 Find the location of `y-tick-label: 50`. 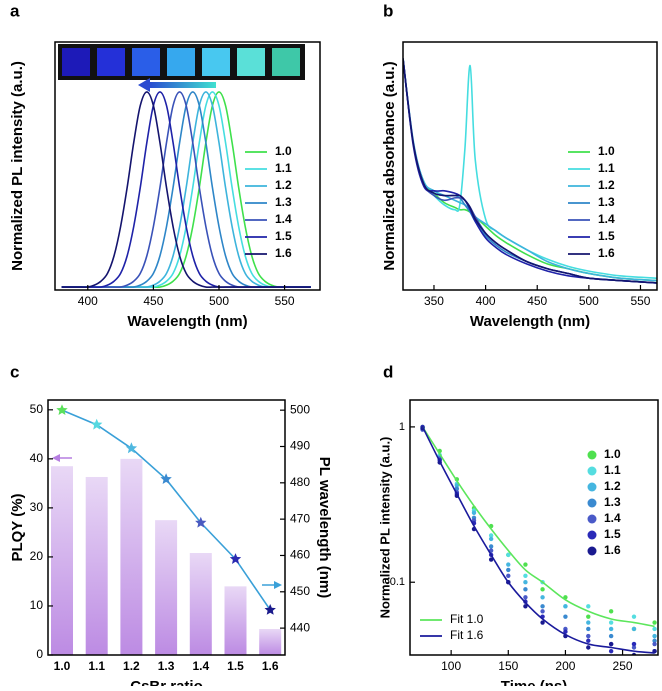

y-tick-label: 50 is located at coordinates (37, 409).